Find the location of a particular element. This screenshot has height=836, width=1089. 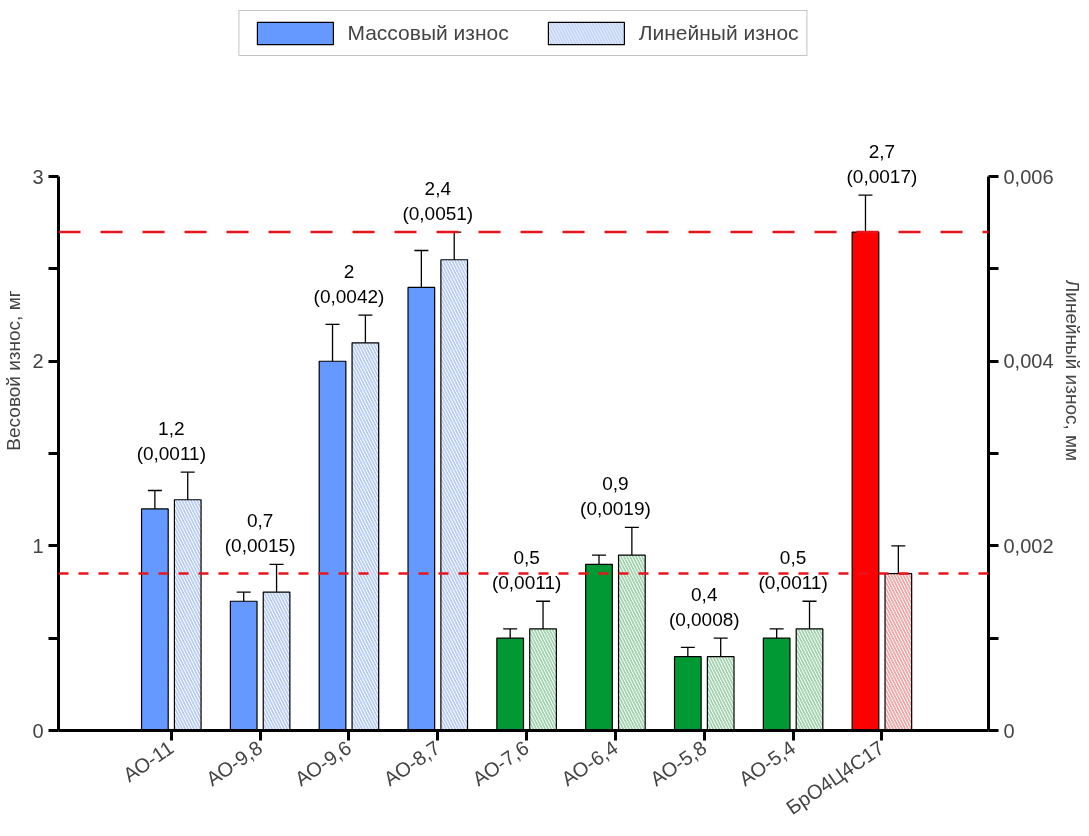

annotation: 2,7 (0,0017) is located at coordinates (882, 164).